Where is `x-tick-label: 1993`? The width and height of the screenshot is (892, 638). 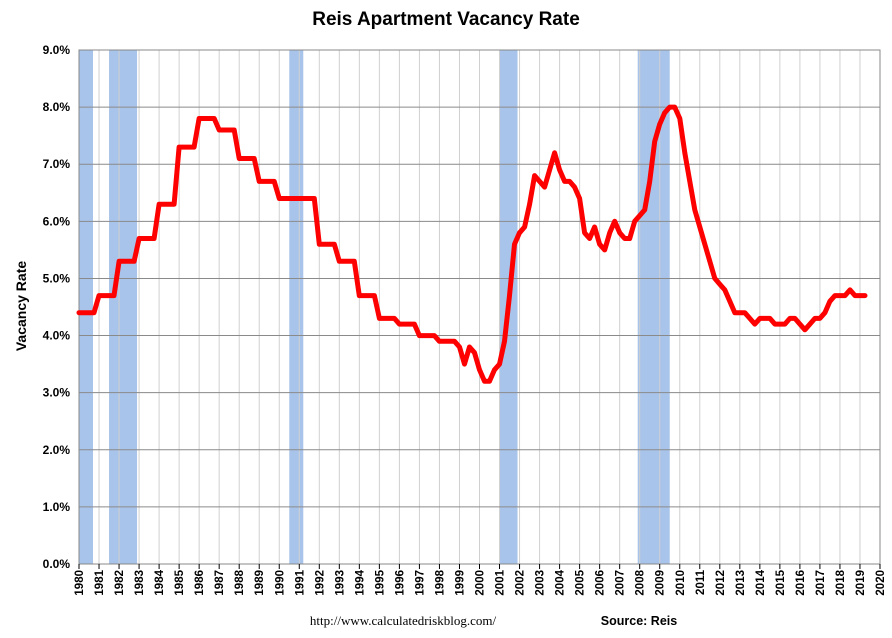
x-tick-label: 1993 is located at coordinates (340, 583).